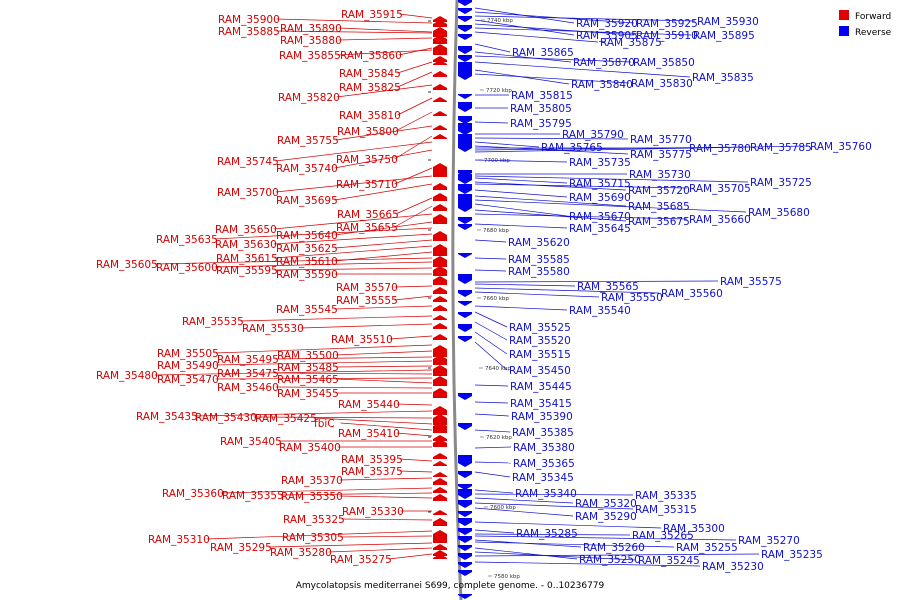 Image resolution: width=900 pixels, height=600 pixels. Describe the element at coordinates (246, 245) in the screenshot. I see `forward-gene-label: RAM_35630` at that location.